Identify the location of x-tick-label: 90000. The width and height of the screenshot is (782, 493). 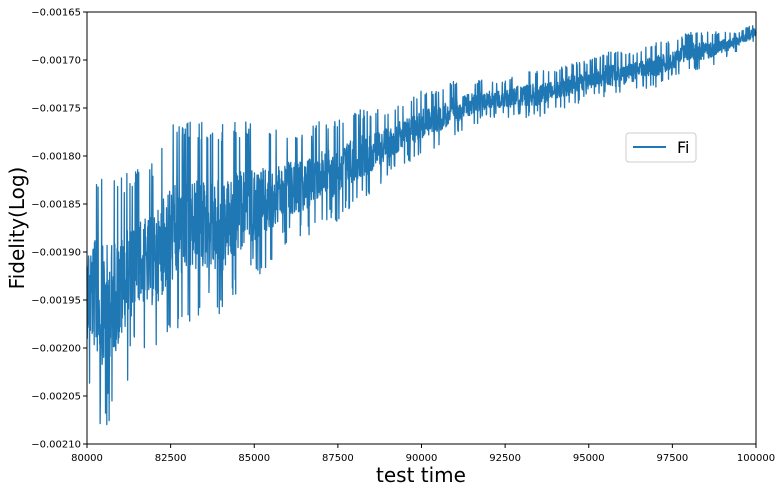
(422, 458).